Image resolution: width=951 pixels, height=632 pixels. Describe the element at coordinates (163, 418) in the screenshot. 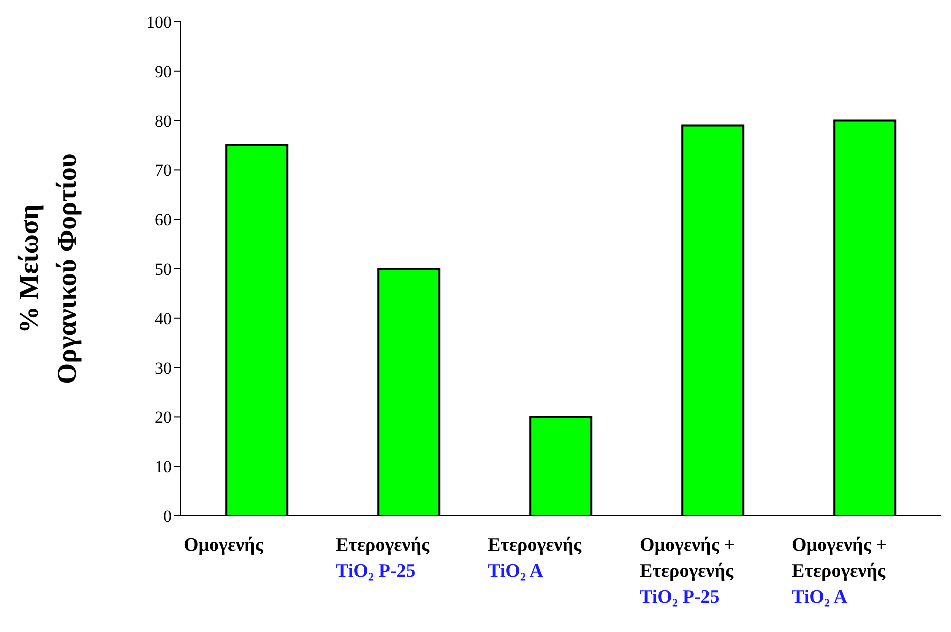

I see `y-tick-label: 20` at that location.